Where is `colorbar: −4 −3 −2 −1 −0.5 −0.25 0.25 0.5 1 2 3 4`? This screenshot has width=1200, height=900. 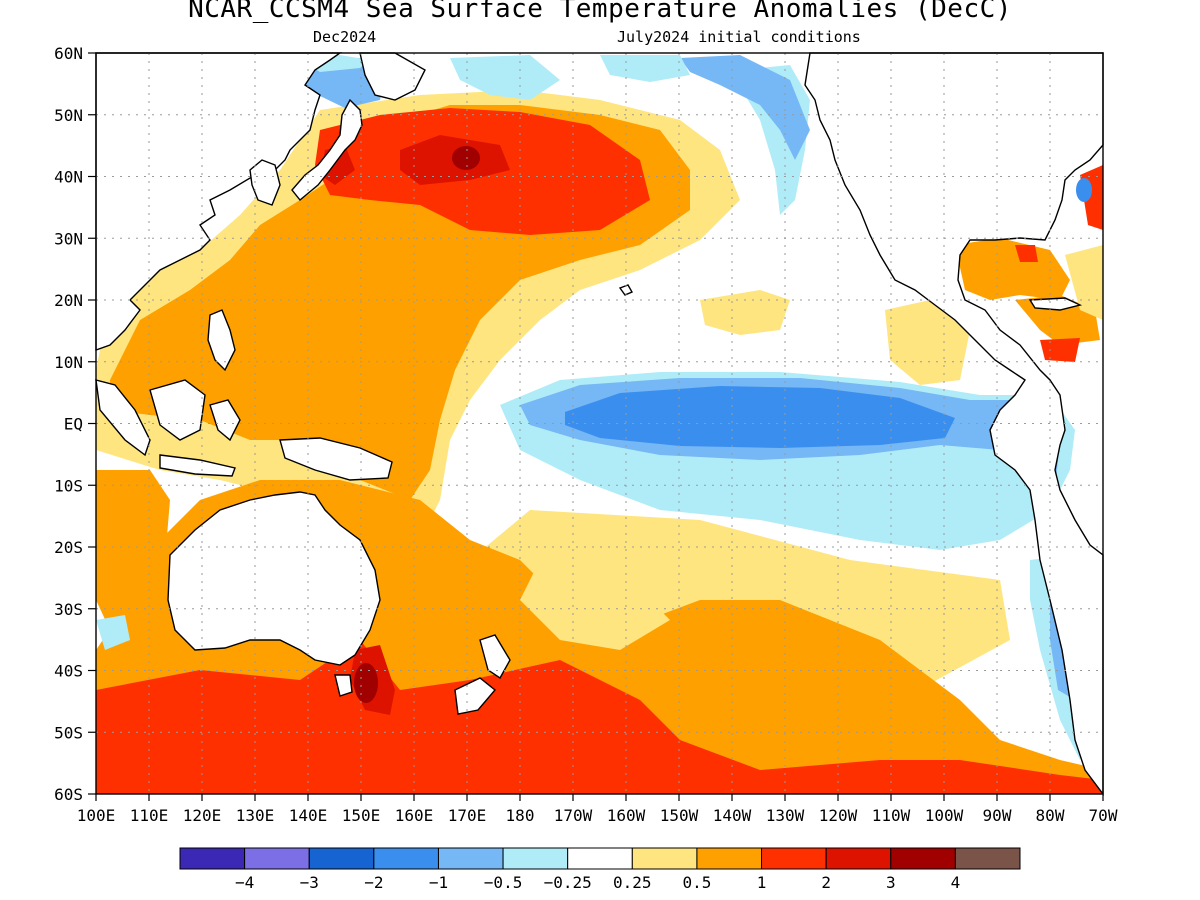
colorbar: −4 −3 −2 −1 −0.5 −0.25 0.25 0.5 1 2 3 4 is located at coordinates (600, 869).